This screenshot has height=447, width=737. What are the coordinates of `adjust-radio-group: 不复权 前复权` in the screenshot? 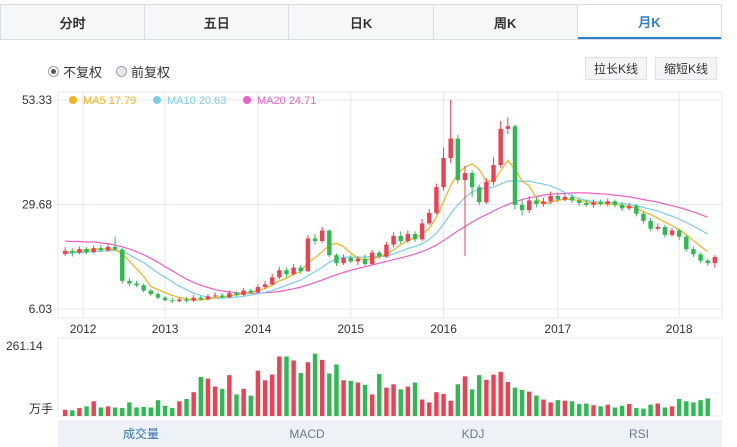 It's located at (109, 71).